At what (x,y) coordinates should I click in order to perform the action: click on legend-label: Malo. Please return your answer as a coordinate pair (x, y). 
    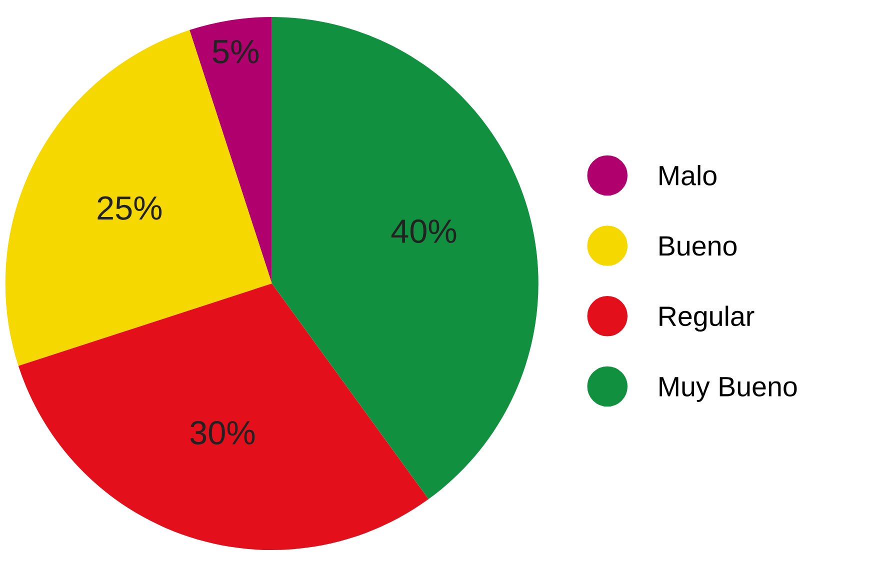
    Looking at the image, I should click on (688, 175).